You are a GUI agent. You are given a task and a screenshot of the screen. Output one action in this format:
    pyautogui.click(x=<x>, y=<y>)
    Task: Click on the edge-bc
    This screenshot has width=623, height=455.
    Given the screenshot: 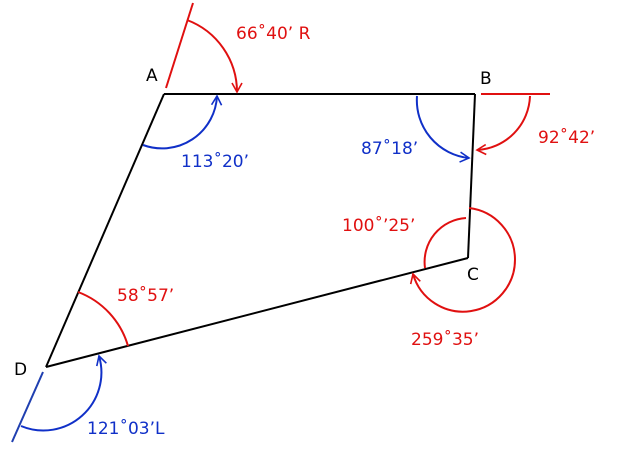 What is the action you would take?
    pyautogui.click(x=471, y=176)
    